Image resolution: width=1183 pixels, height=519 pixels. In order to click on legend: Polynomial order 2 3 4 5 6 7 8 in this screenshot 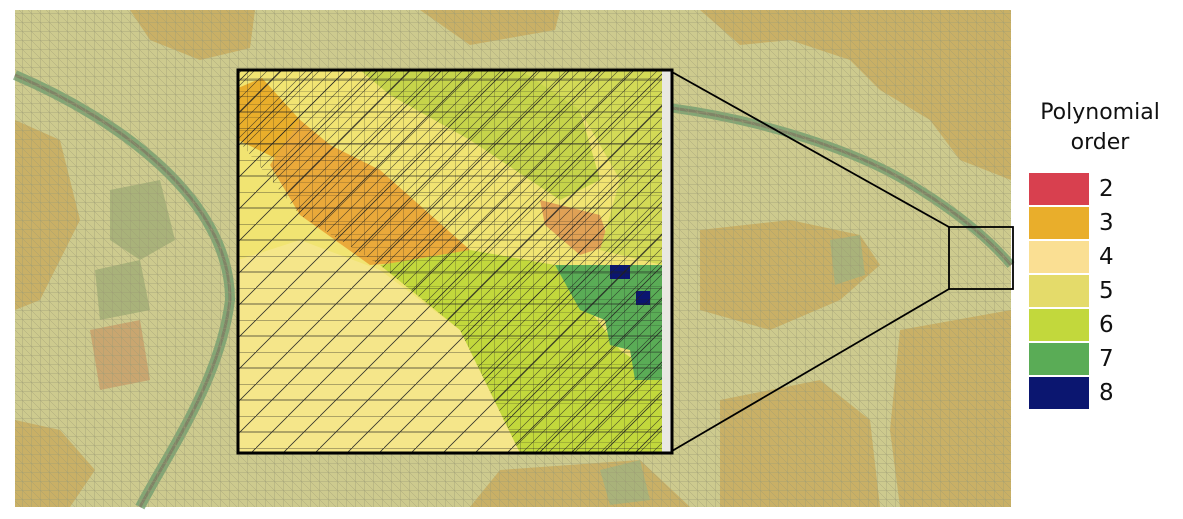, I will do `click(1100, 254)`.